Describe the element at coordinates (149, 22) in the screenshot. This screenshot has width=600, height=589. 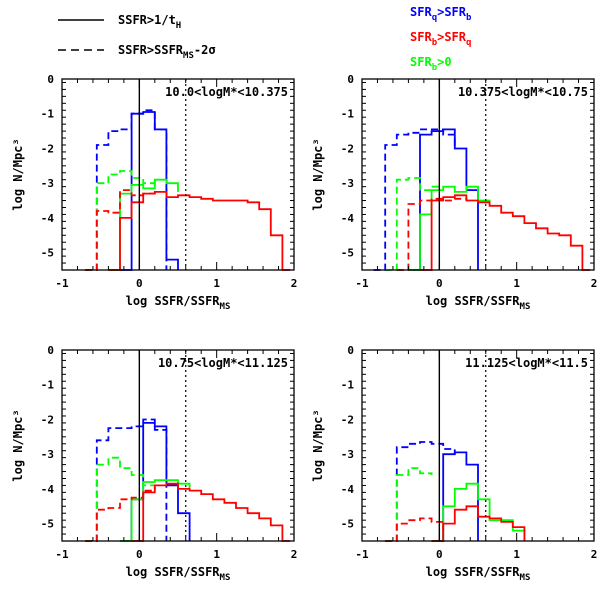
I see `legend-solid-label: SSFR>1/tH` at that location.